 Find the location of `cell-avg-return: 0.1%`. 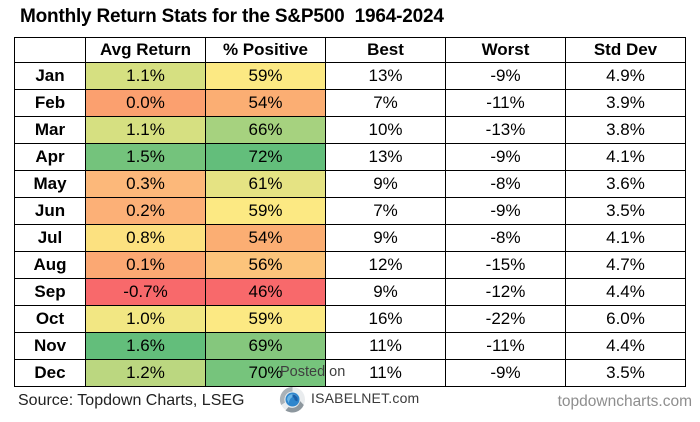

cell-avg-return: 0.1% is located at coordinates (145, 265).